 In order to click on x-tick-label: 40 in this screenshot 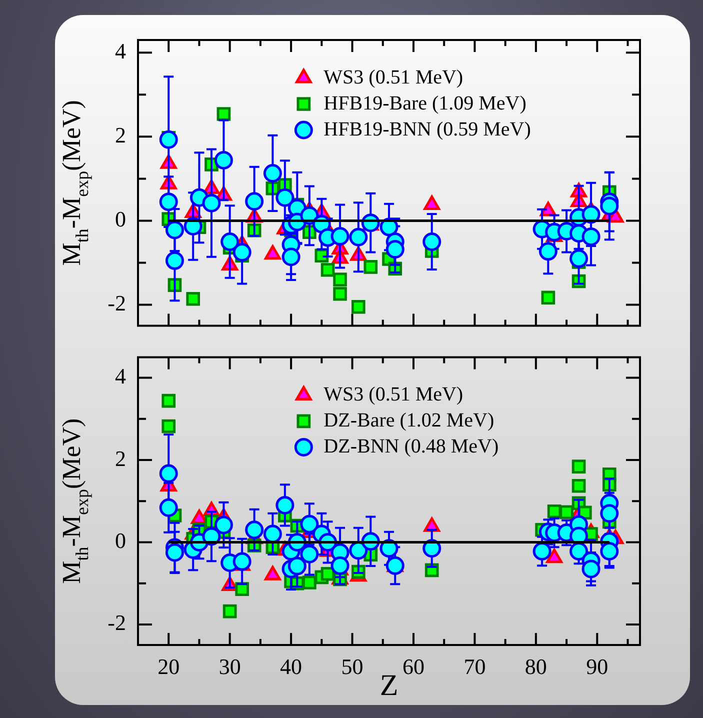, I will do `click(291, 666)`.